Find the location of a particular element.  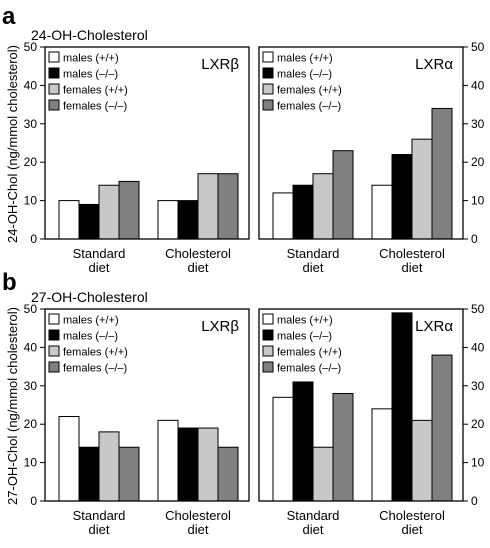

y-axis-label-24oh: 24-OH-Chol (ng/mmol cholesterol) is located at coordinates (12, 144).